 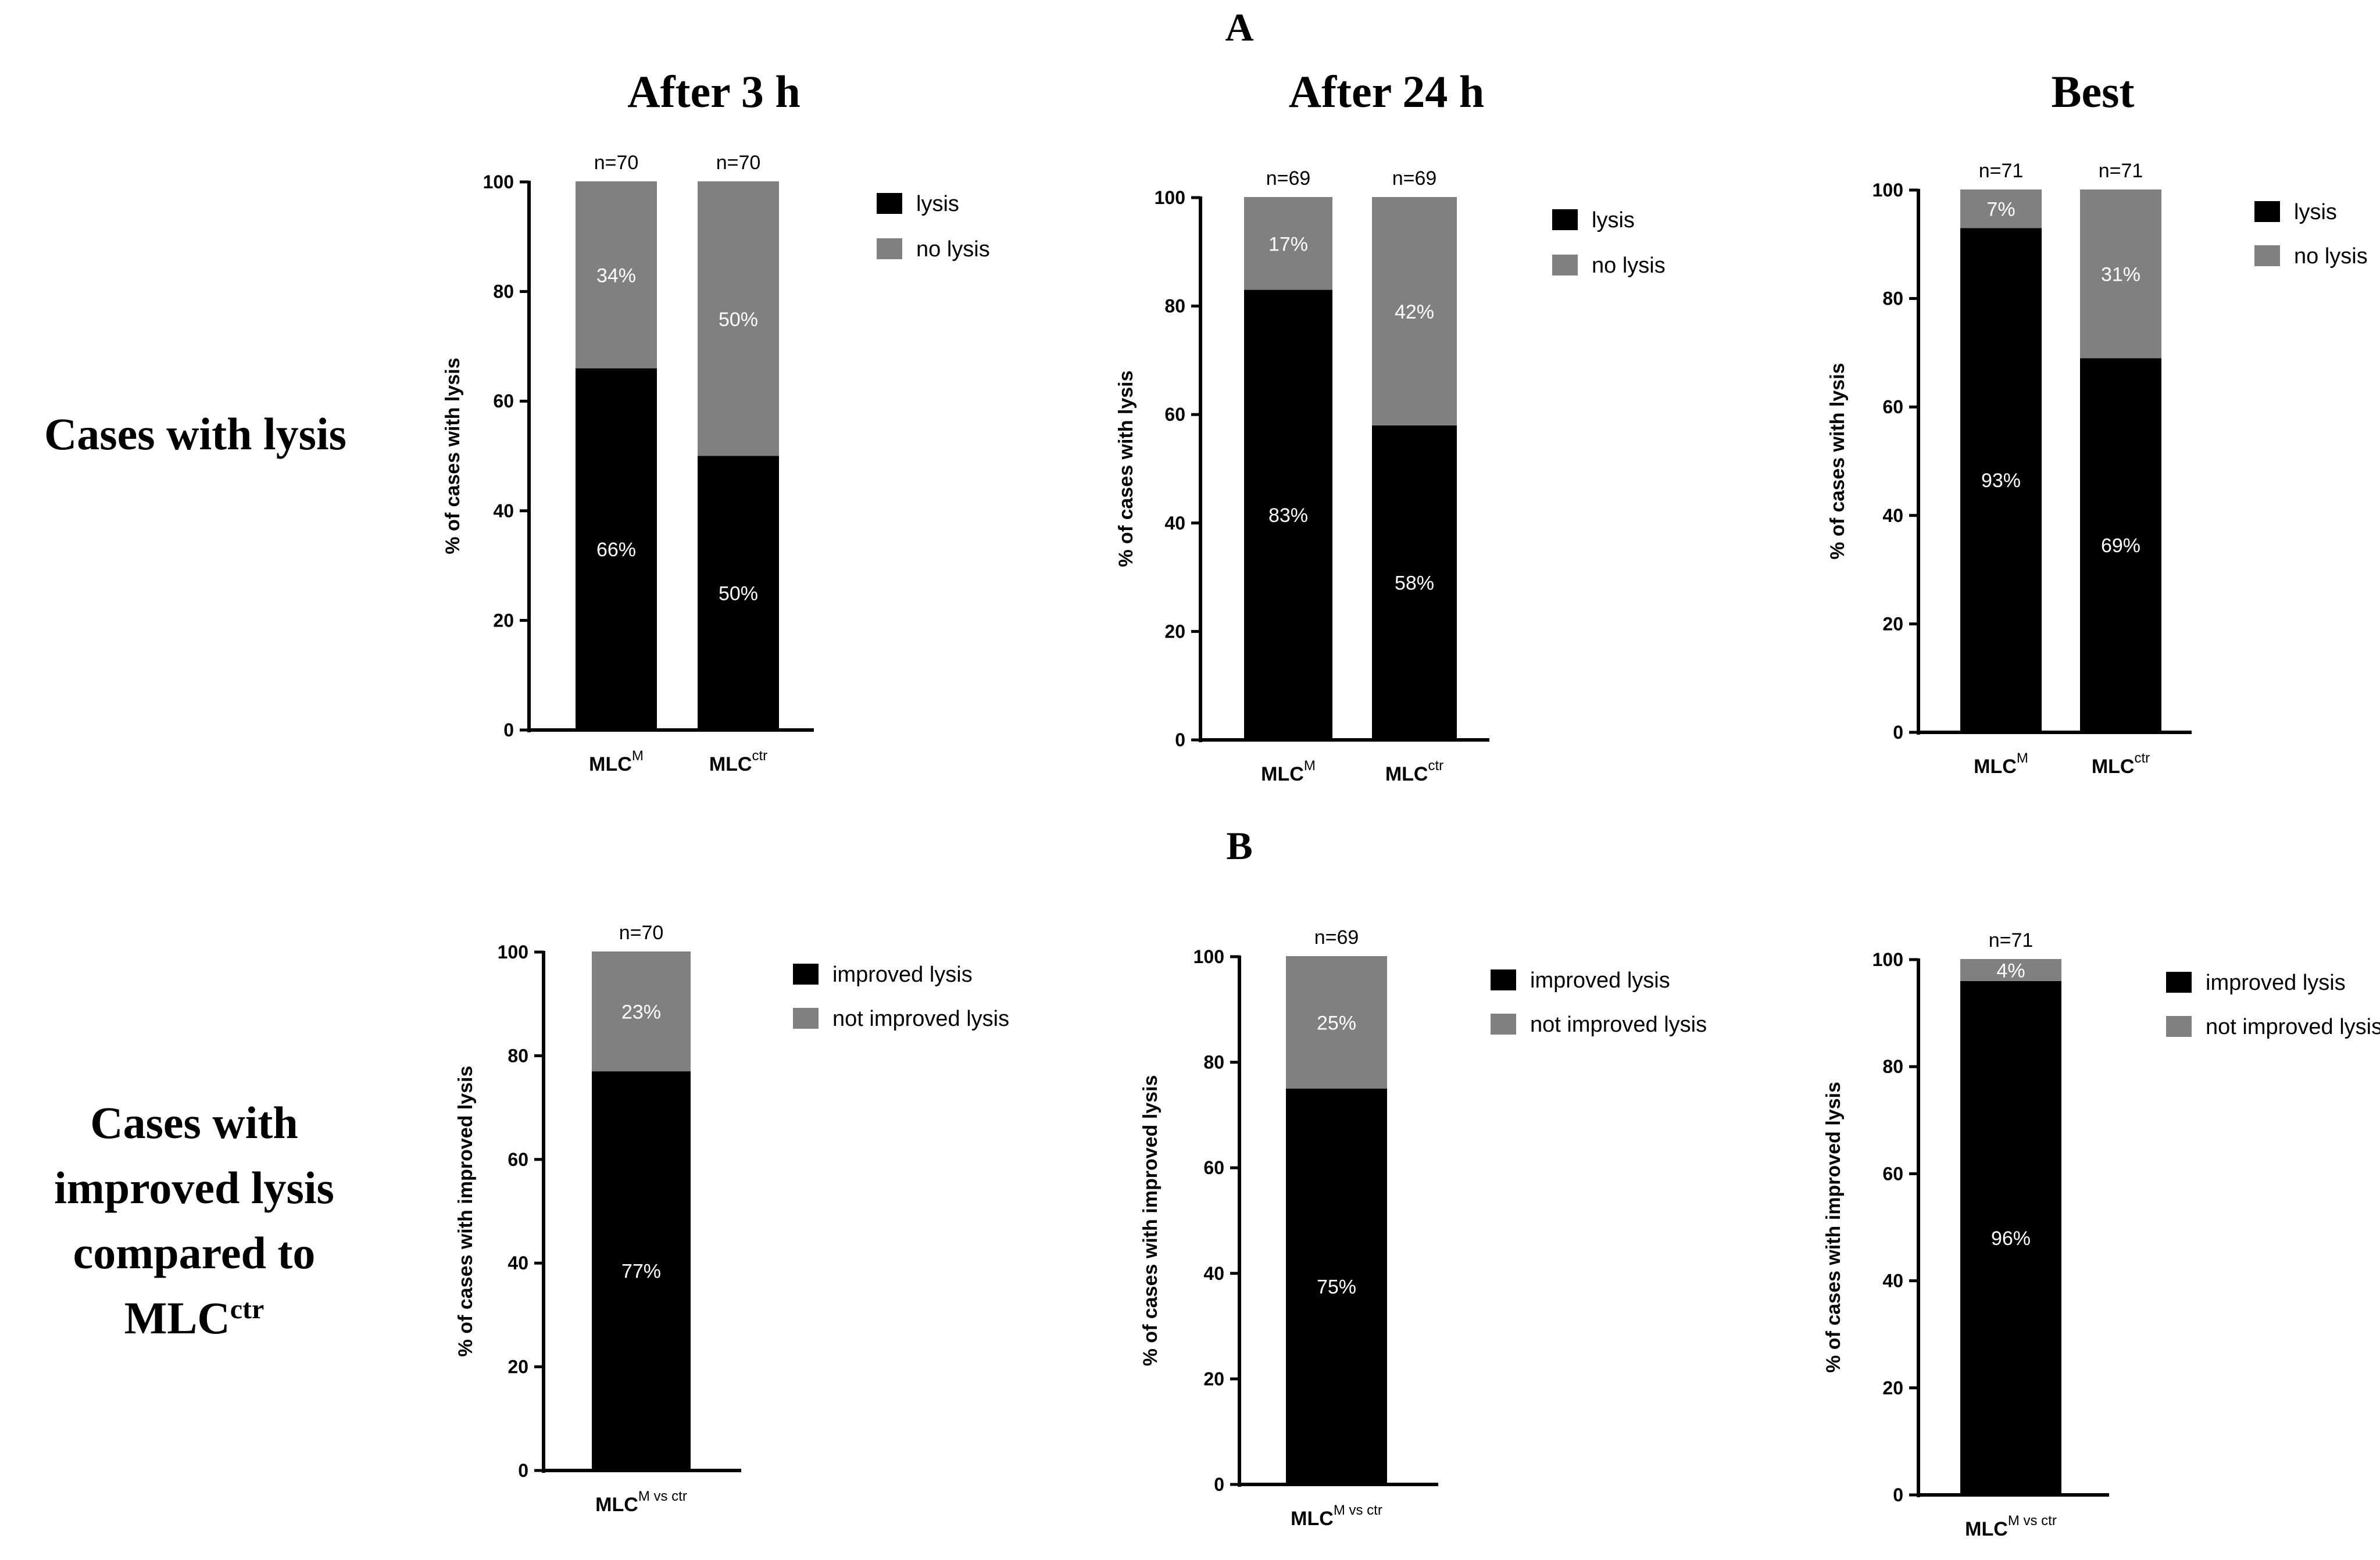 I want to click on category-label-sup: ctr, so click(x=1436, y=766).